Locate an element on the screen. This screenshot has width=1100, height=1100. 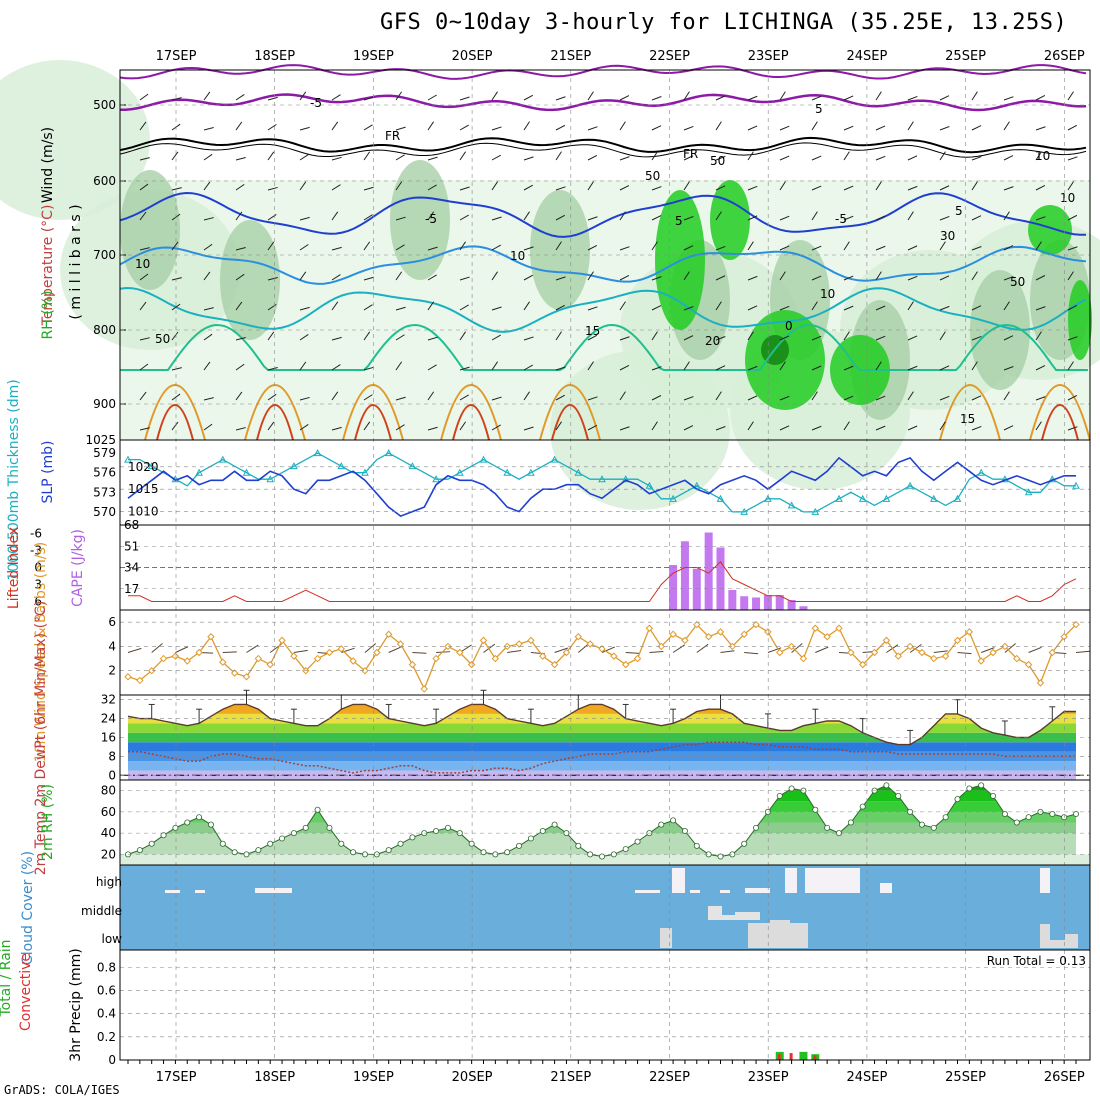
contour-label: 20 is located at coordinates (712, 341).